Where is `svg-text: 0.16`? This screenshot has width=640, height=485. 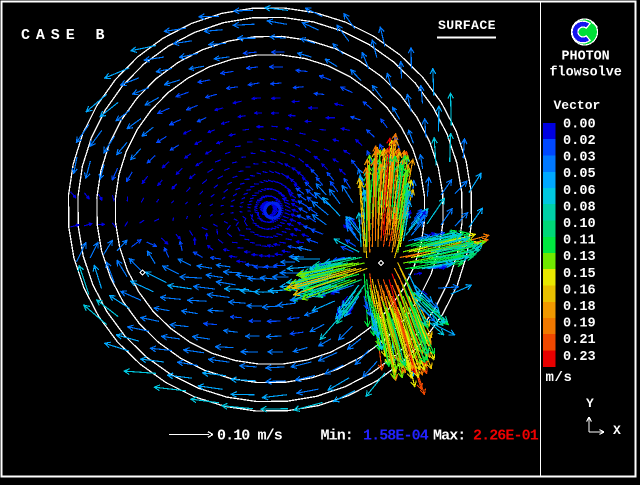
svg-text: 0.16 is located at coordinates (579, 290).